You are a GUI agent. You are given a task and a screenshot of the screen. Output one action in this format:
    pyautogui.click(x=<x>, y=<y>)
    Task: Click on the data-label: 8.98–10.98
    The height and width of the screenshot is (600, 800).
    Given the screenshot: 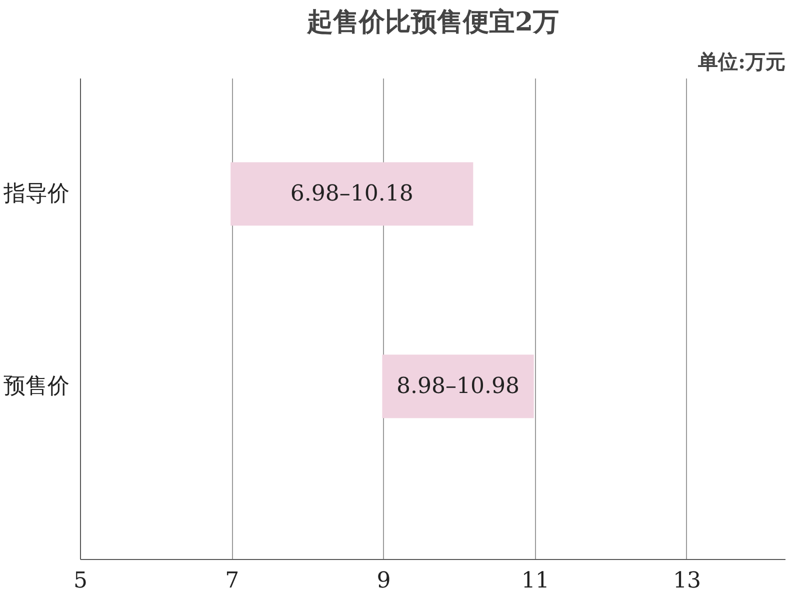 What is the action you would take?
    pyautogui.click(x=458, y=386)
    